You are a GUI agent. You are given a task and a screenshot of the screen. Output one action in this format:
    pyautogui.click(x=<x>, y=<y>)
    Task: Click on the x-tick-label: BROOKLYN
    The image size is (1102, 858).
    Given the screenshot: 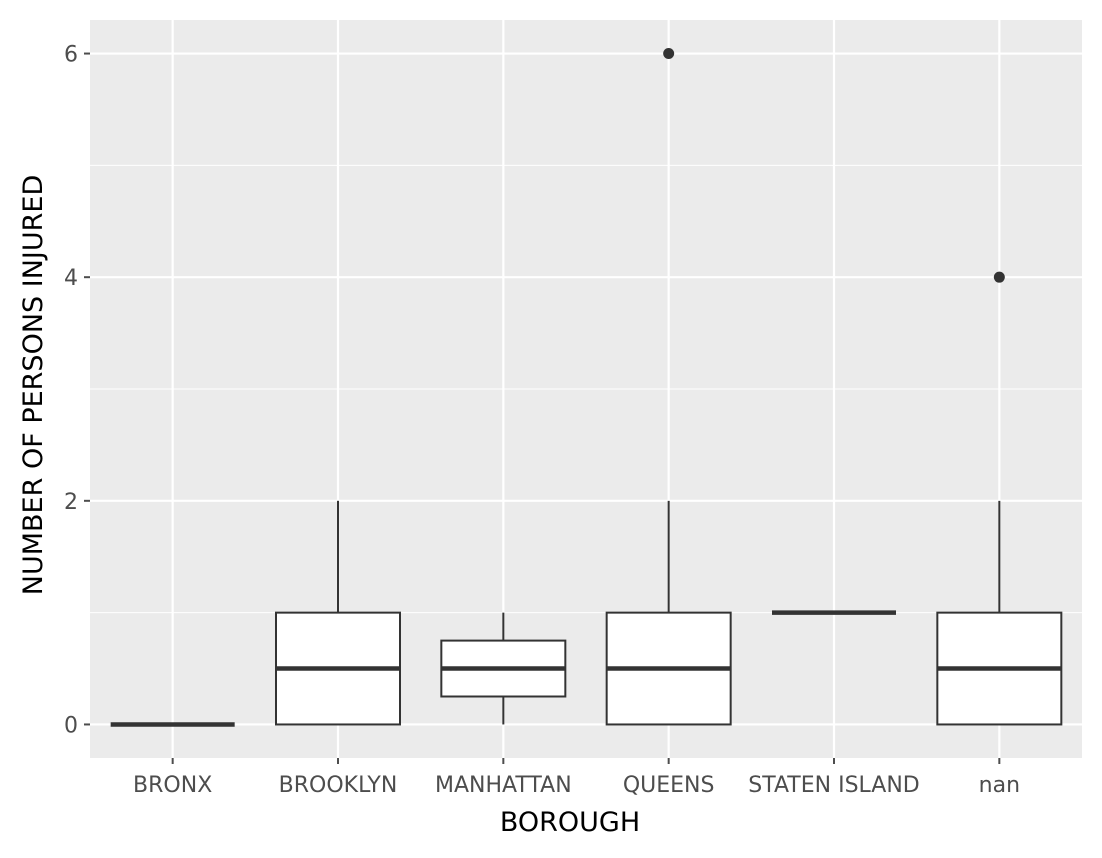 What is the action you would take?
    pyautogui.click(x=338, y=785)
    